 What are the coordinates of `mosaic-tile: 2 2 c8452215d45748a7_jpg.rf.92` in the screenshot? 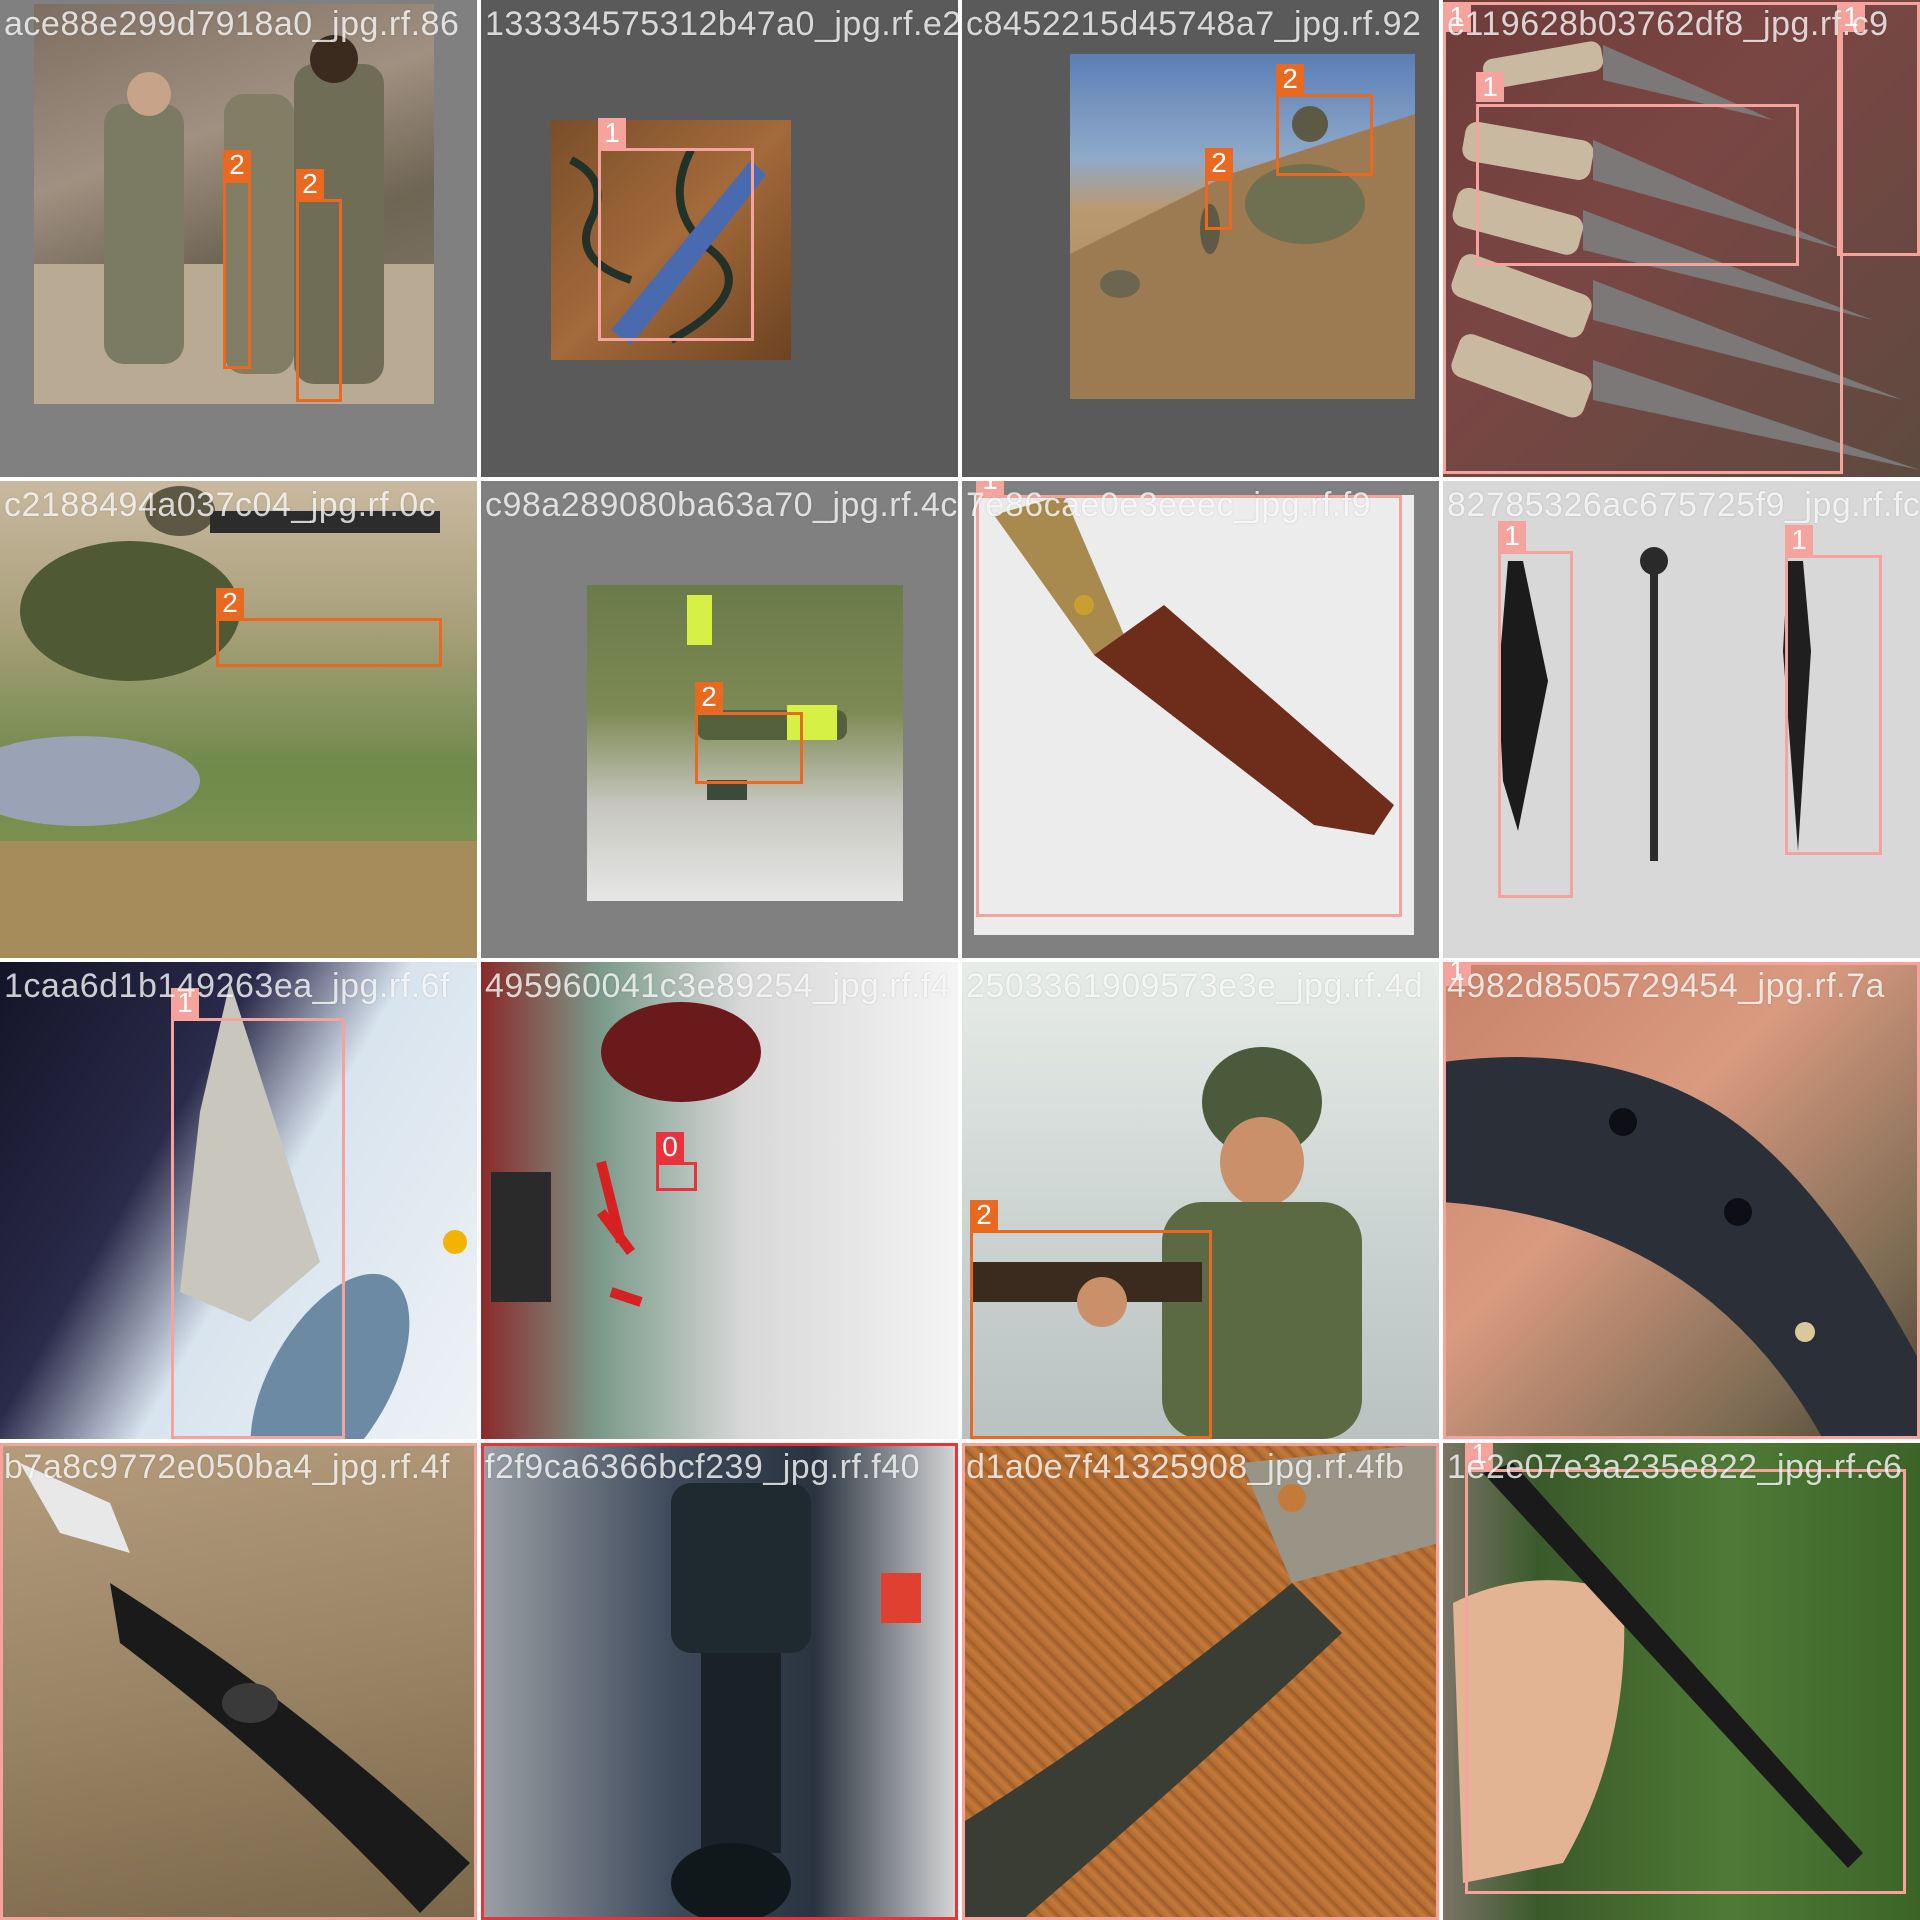 It's located at (1200, 238).